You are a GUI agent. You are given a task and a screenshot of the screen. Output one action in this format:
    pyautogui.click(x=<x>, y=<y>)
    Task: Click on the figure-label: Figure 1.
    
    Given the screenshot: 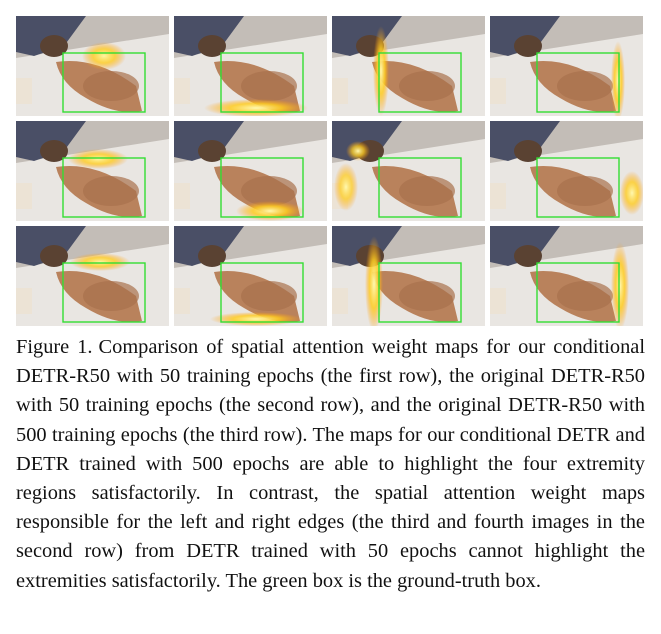 What is the action you would take?
    pyautogui.click(x=54, y=347)
    